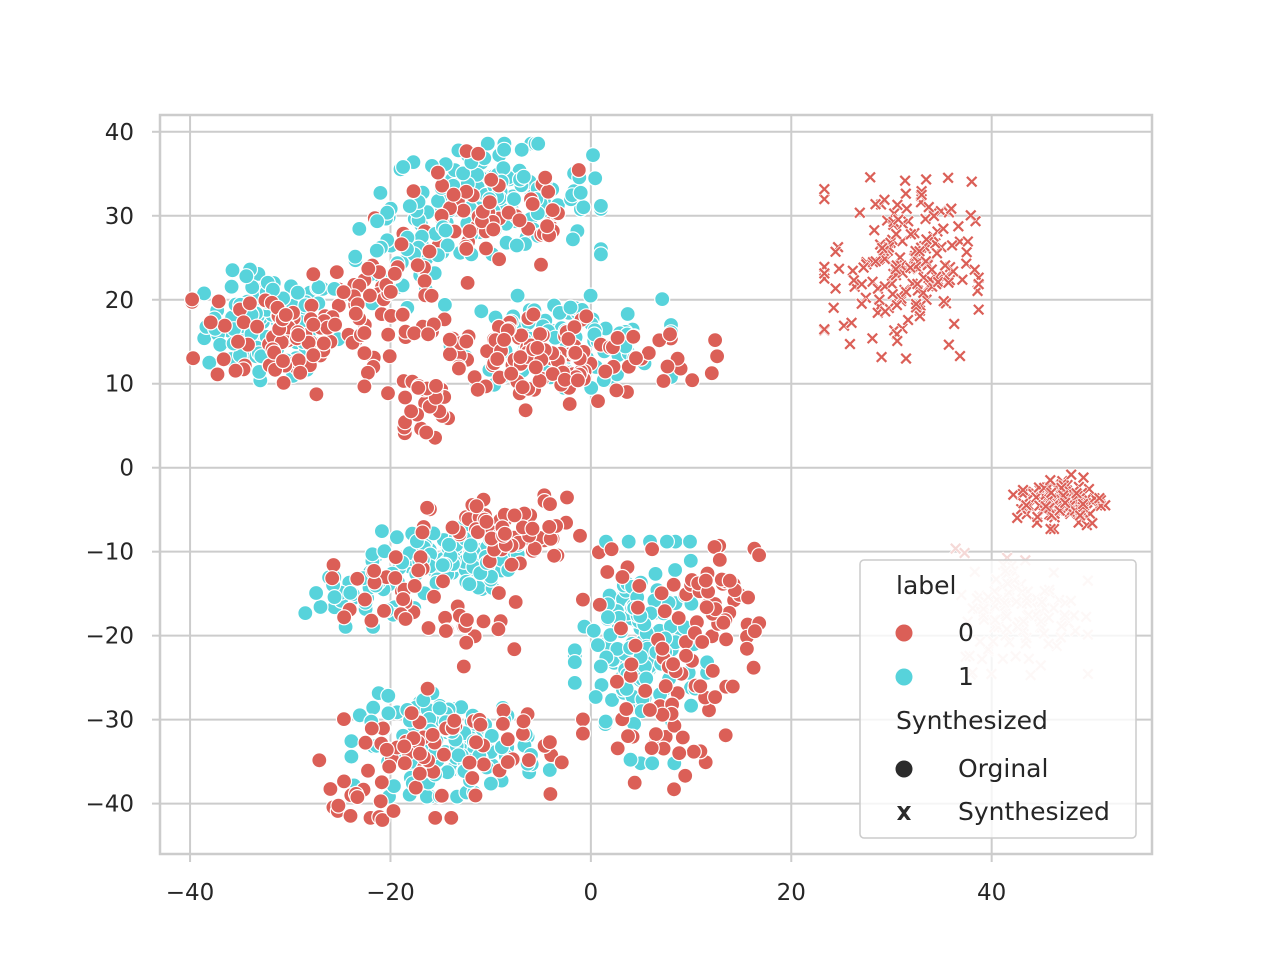 This screenshot has width=1280, height=960. Describe the element at coordinates (1034, 811) in the screenshot. I see `legend-label-synthesized: Synthesized` at that location.